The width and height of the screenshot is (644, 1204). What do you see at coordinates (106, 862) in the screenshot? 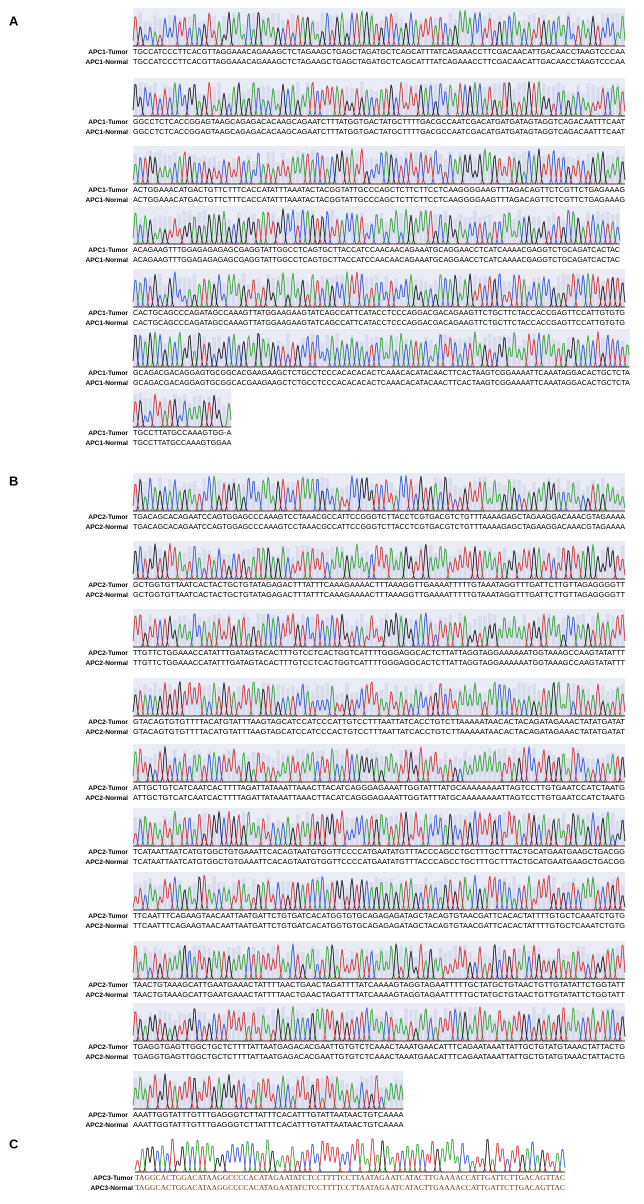
I see `normal-label: APC2-Normal` at bounding box center [106, 862].